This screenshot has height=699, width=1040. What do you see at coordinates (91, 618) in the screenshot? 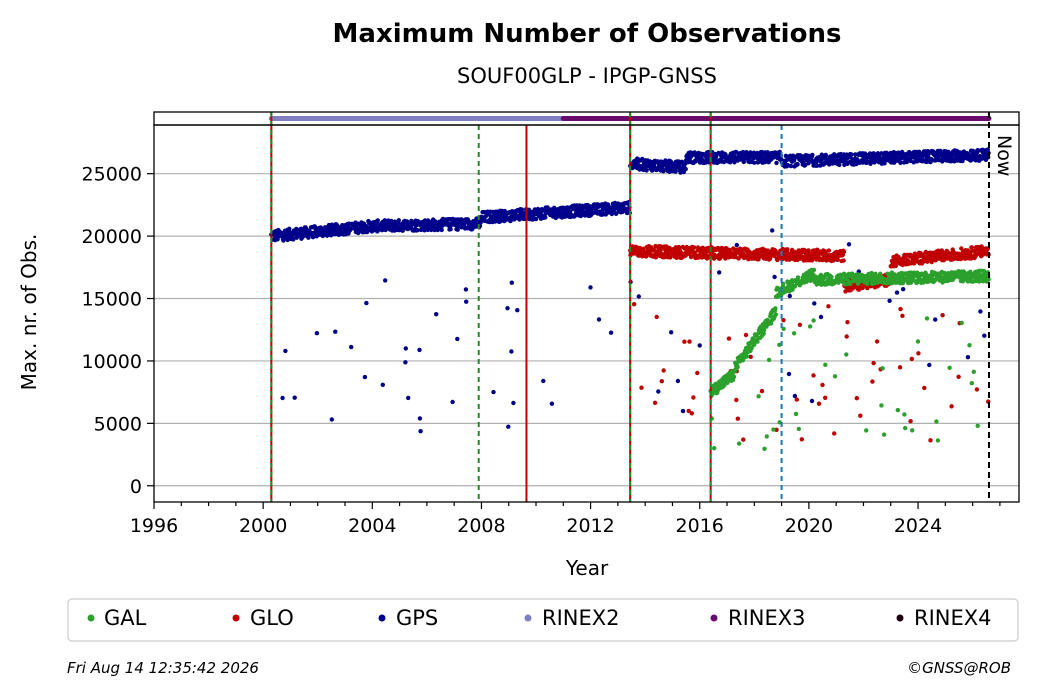
I see `legend-marker-gal` at bounding box center [91, 618].